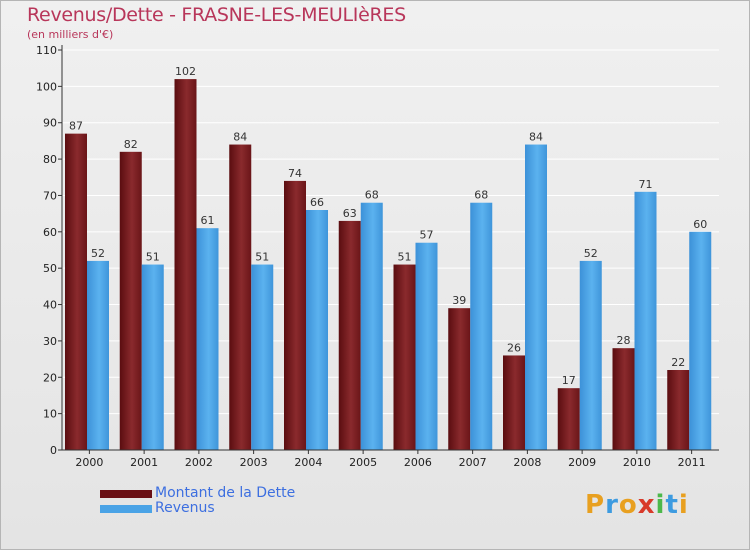 Image resolution: width=750 pixels, height=550 pixels. I want to click on debt-data-label: 82, so click(131, 144).